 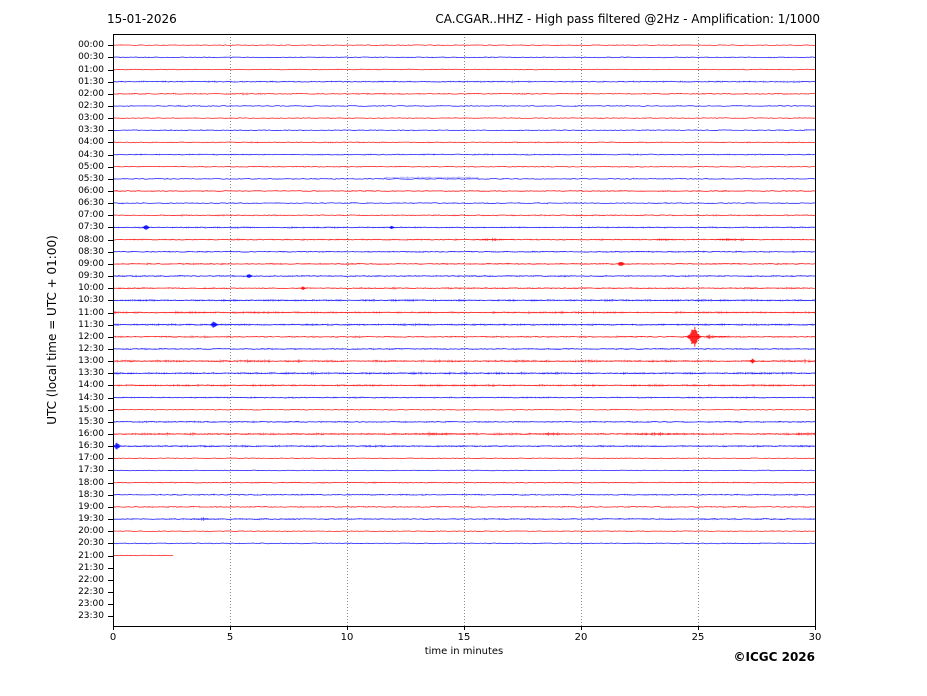 I want to click on y-tick-label: 03:30, so click(x=91, y=130).